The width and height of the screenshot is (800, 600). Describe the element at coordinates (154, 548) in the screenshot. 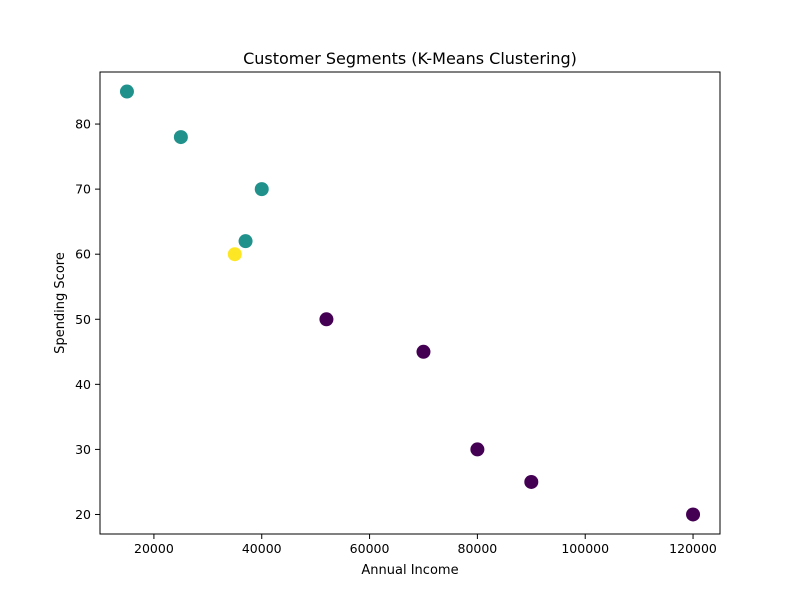

I see `x-tick-label: 20000` at that location.